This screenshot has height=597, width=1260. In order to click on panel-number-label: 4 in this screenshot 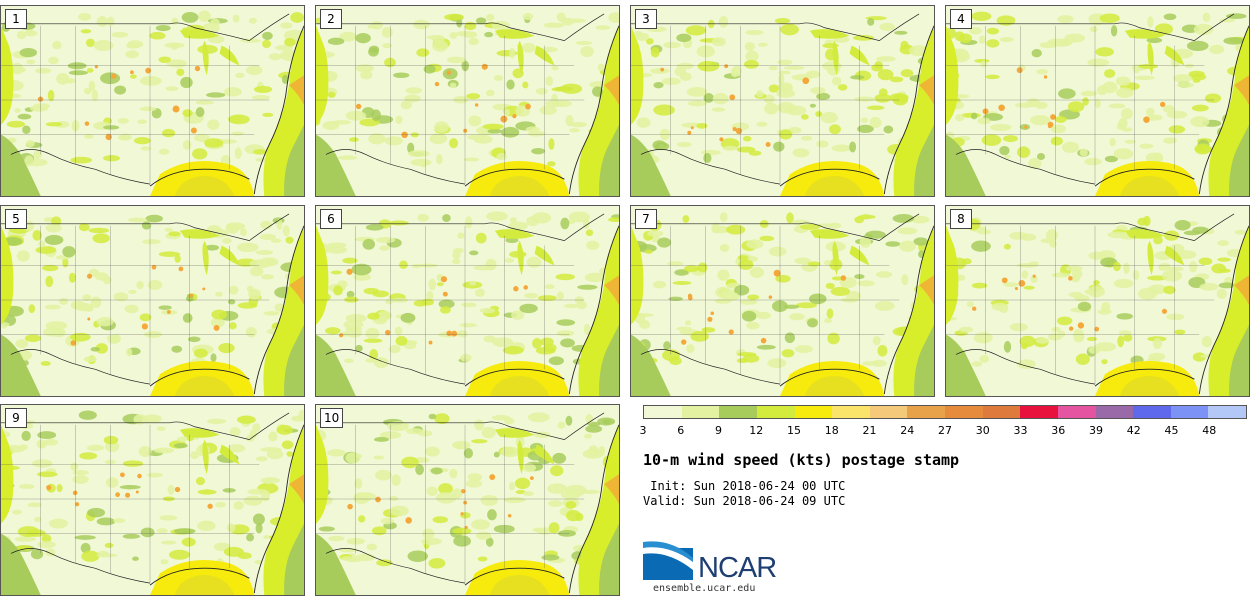, I will do `click(961, 19)`.